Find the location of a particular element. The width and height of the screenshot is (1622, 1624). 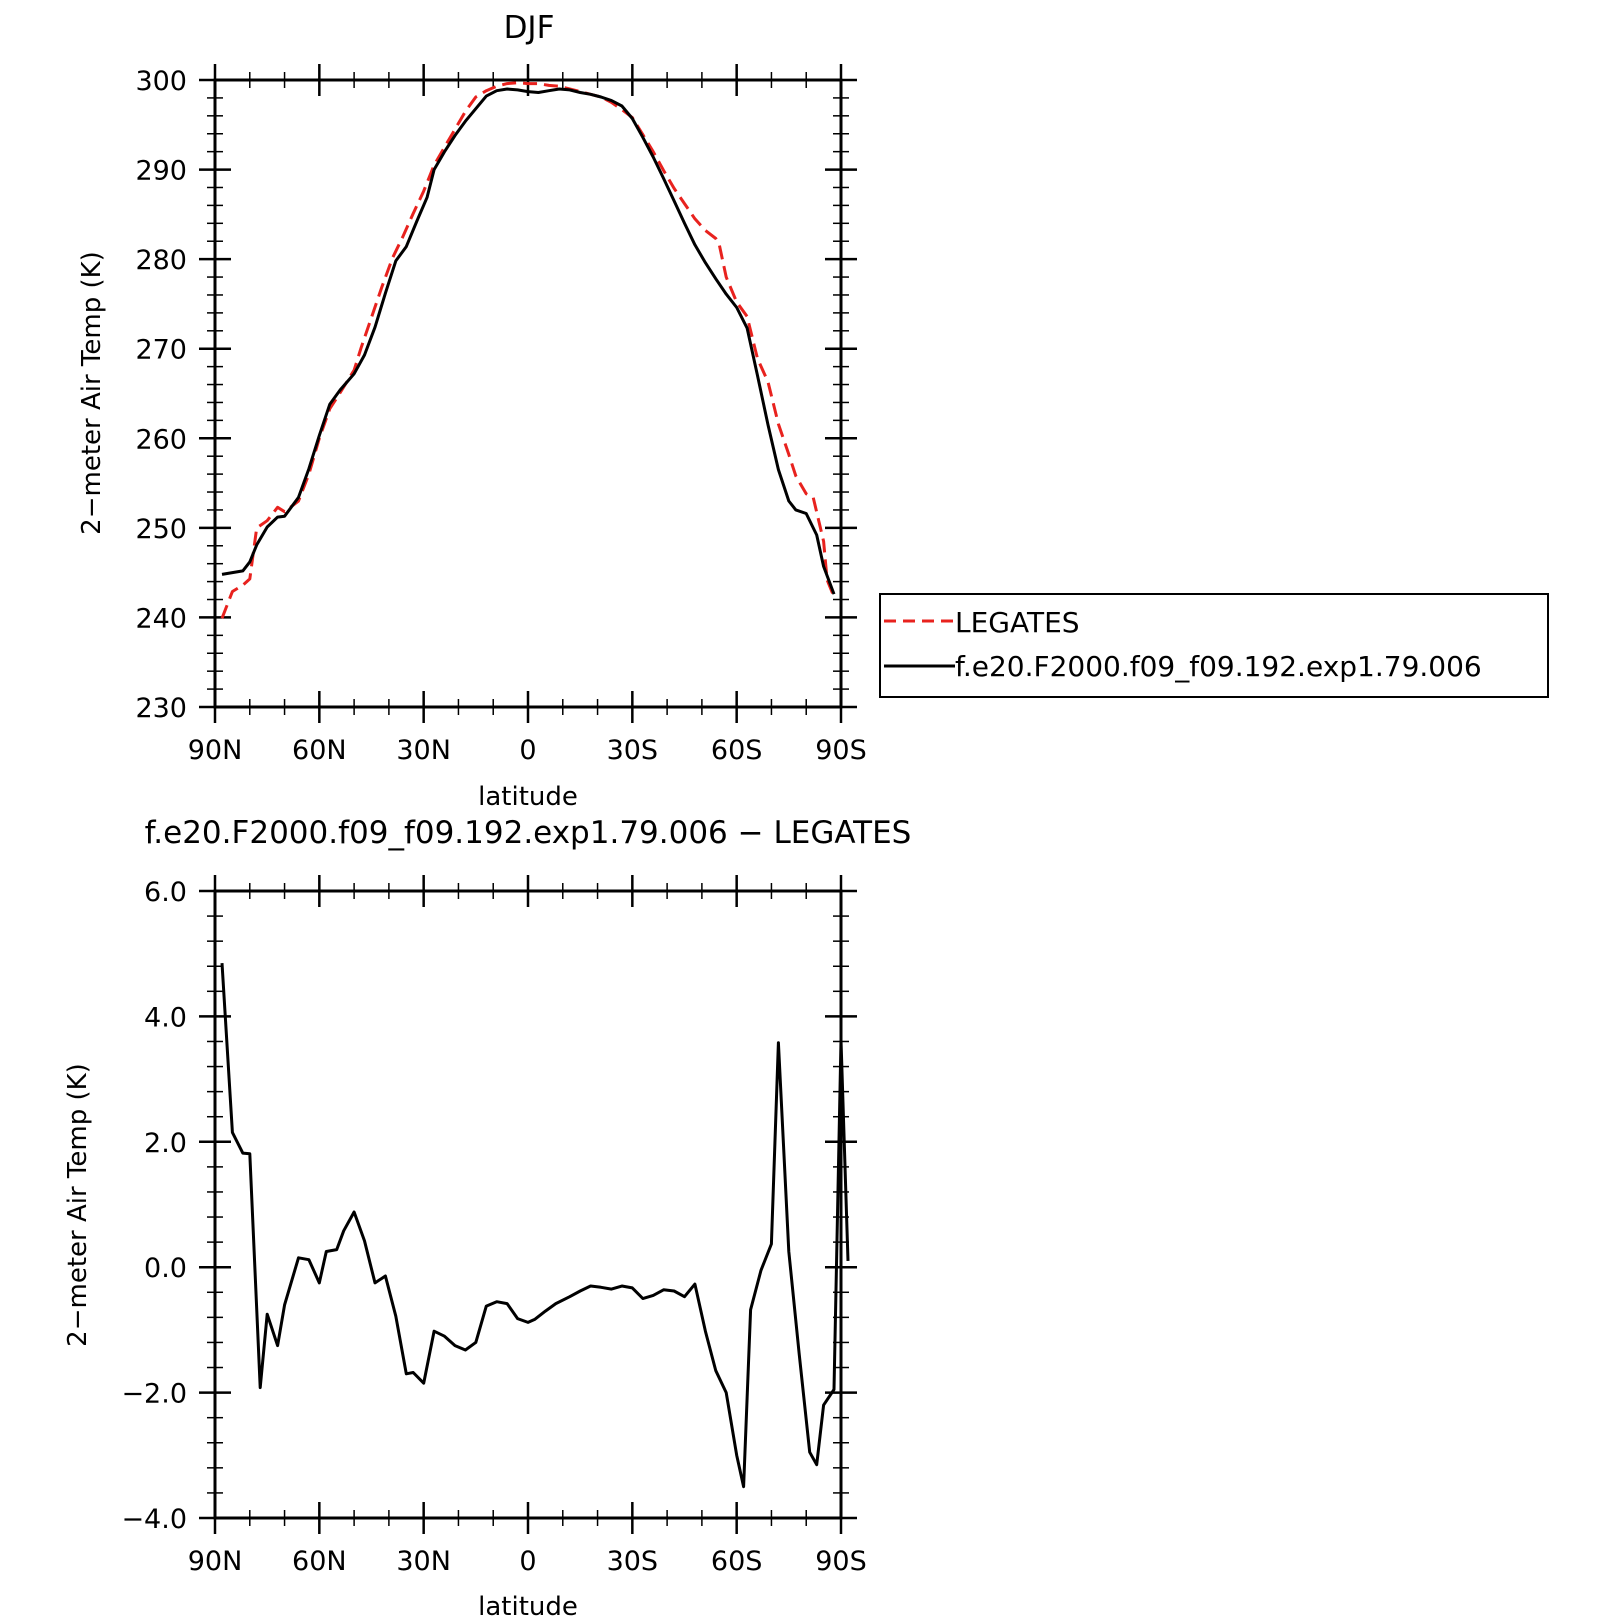

y-tick-label: −2.0 is located at coordinates (154, 1394).